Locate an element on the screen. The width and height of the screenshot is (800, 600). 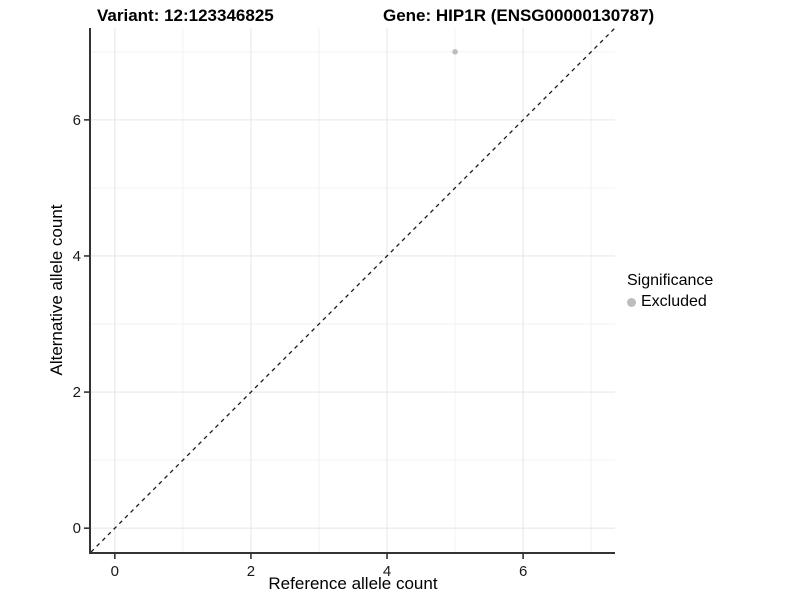
y-axis-title: Alternative allele count is located at coordinates (56, 290).